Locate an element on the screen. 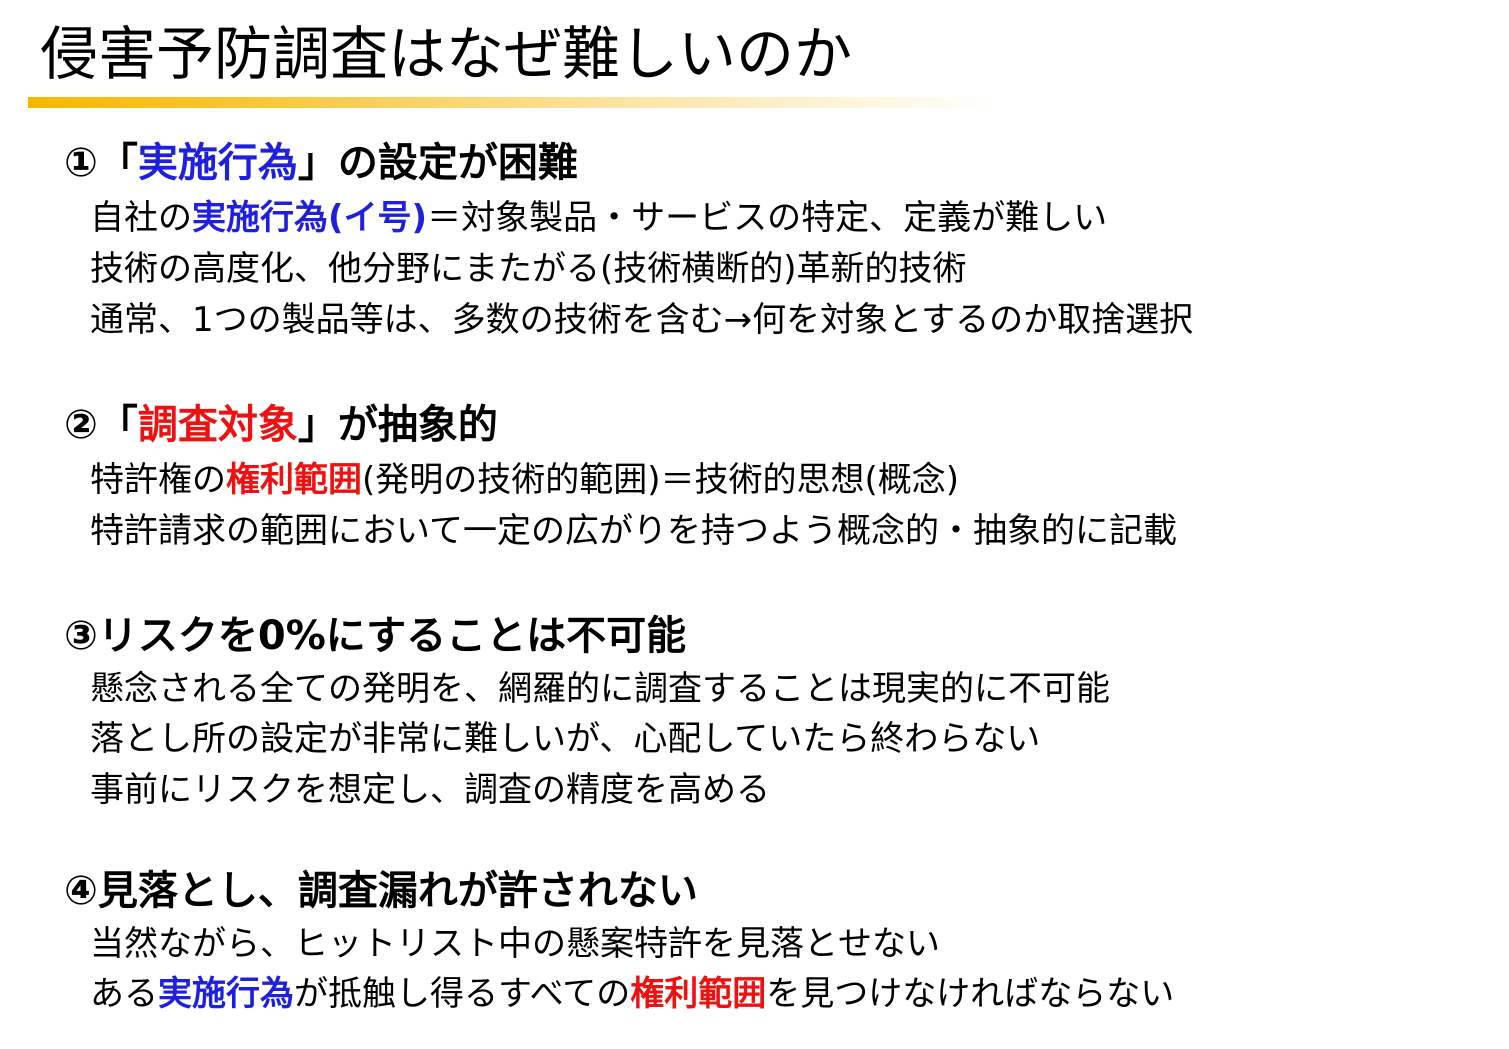 The image size is (1509, 1049). section-1-heading-highlight: 実施行為 is located at coordinates (217, 163).